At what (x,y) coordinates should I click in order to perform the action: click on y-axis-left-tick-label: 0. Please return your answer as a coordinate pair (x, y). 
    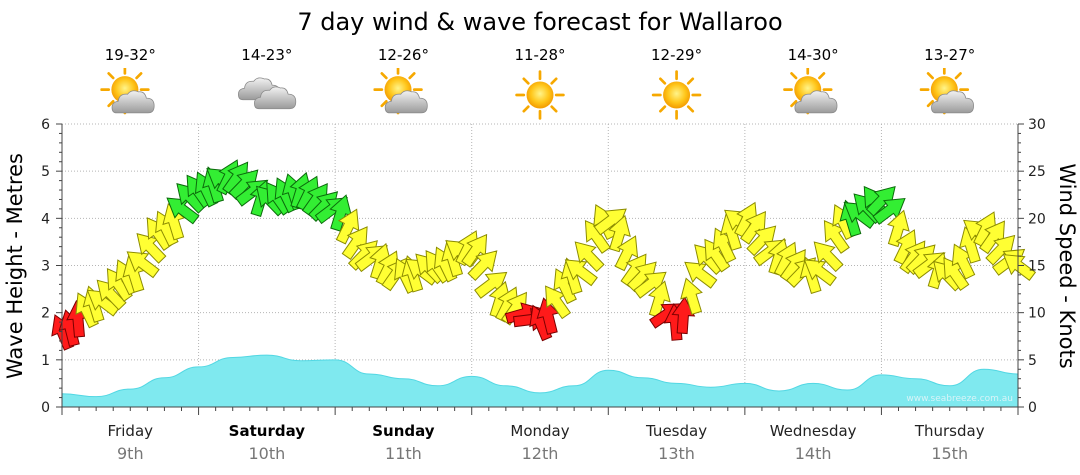
    Looking at the image, I should click on (45, 408).